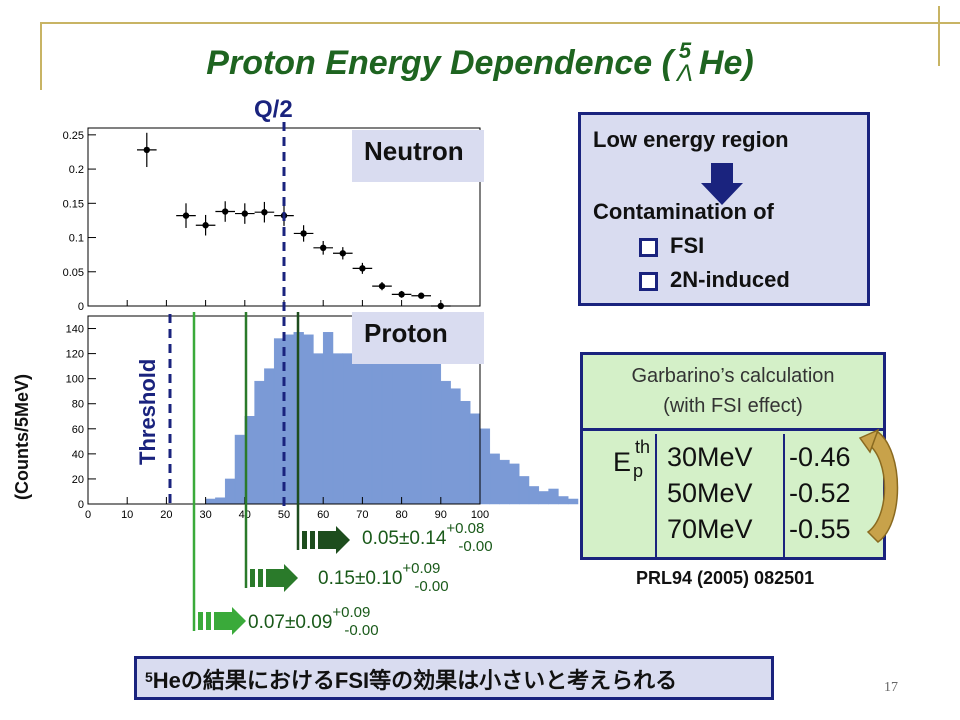  I want to click on y-axis-label: (Counts/5MeV), so click(22, 437).